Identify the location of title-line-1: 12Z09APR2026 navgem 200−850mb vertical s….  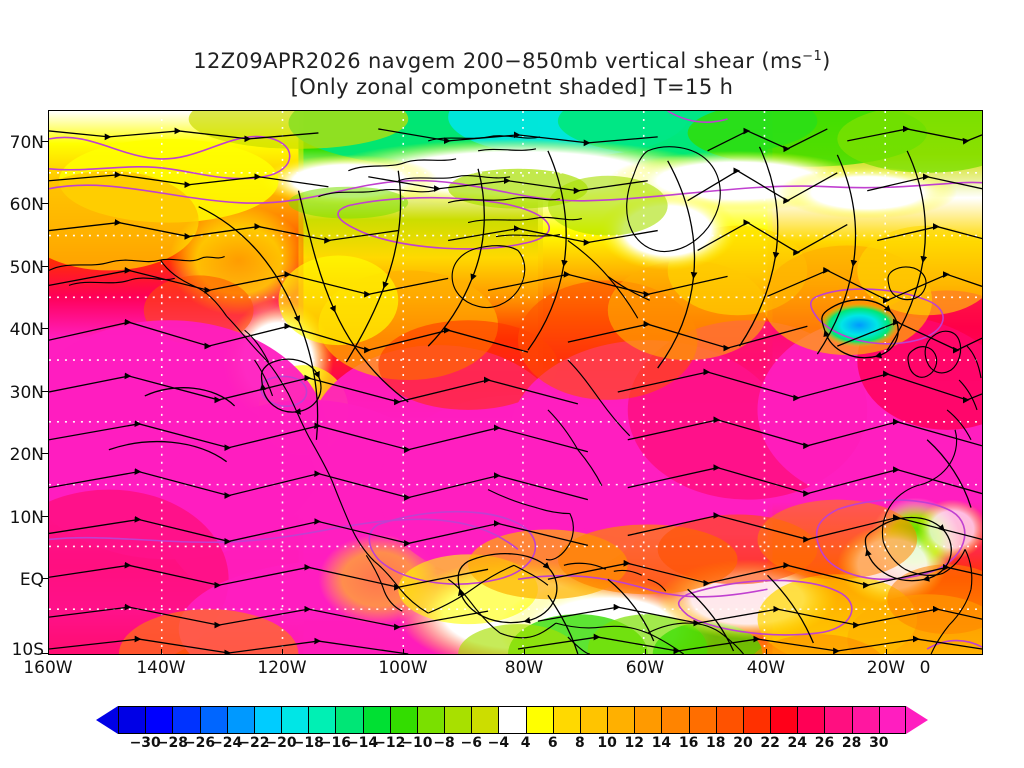
(512, 61).